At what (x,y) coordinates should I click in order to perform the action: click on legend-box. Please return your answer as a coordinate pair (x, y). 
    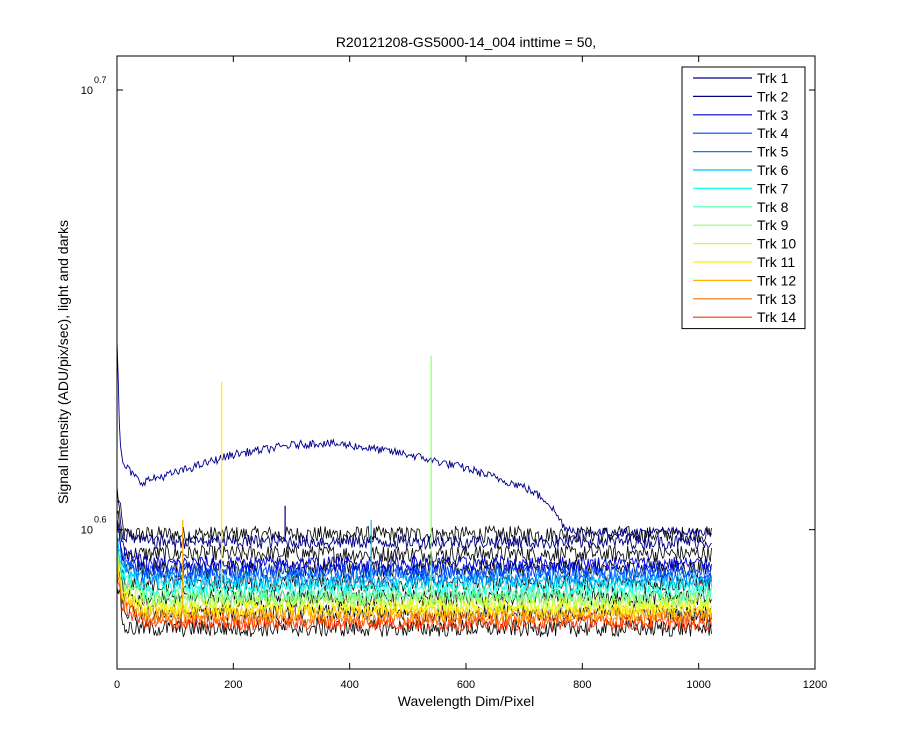
    Looking at the image, I should click on (743, 198).